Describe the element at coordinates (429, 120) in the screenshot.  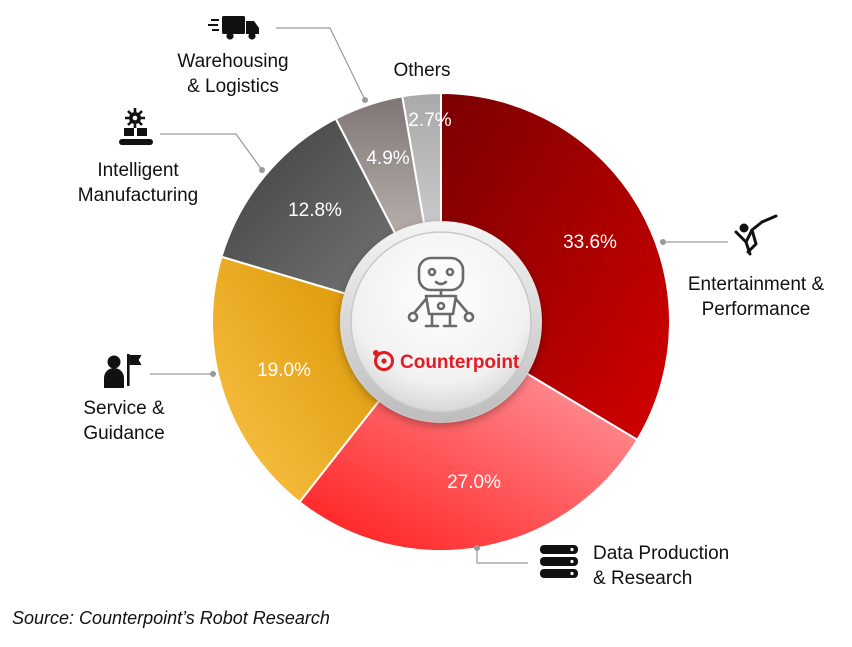
I see `data-label-6: 2.7%` at that location.